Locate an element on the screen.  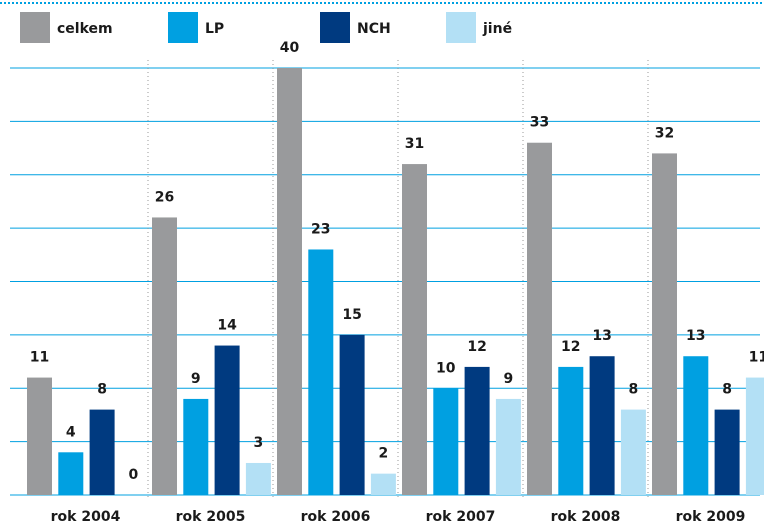
data-label: 10 is located at coordinates (446, 368).